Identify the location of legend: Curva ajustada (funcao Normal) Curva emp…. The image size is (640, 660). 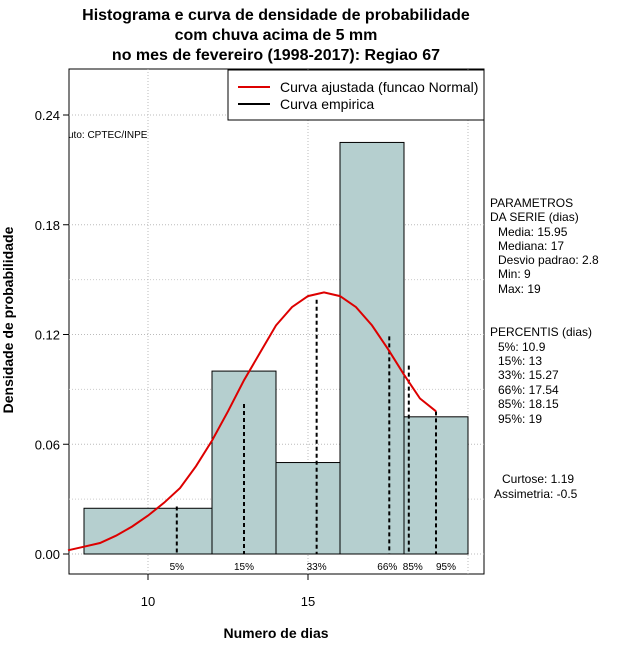
(356, 95).